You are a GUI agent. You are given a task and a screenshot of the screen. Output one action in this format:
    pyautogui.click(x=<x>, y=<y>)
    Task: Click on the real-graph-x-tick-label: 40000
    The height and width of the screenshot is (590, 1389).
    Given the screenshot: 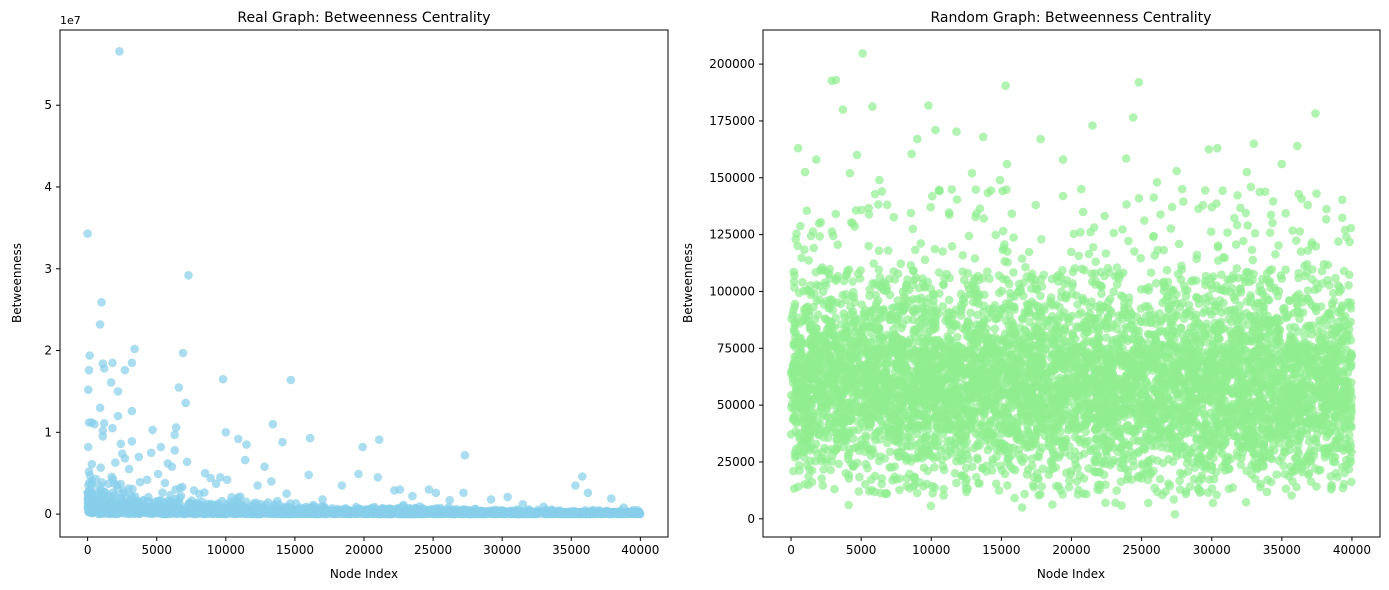 What is the action you would take?
    pyautogui.click(x=640, y=550)
    